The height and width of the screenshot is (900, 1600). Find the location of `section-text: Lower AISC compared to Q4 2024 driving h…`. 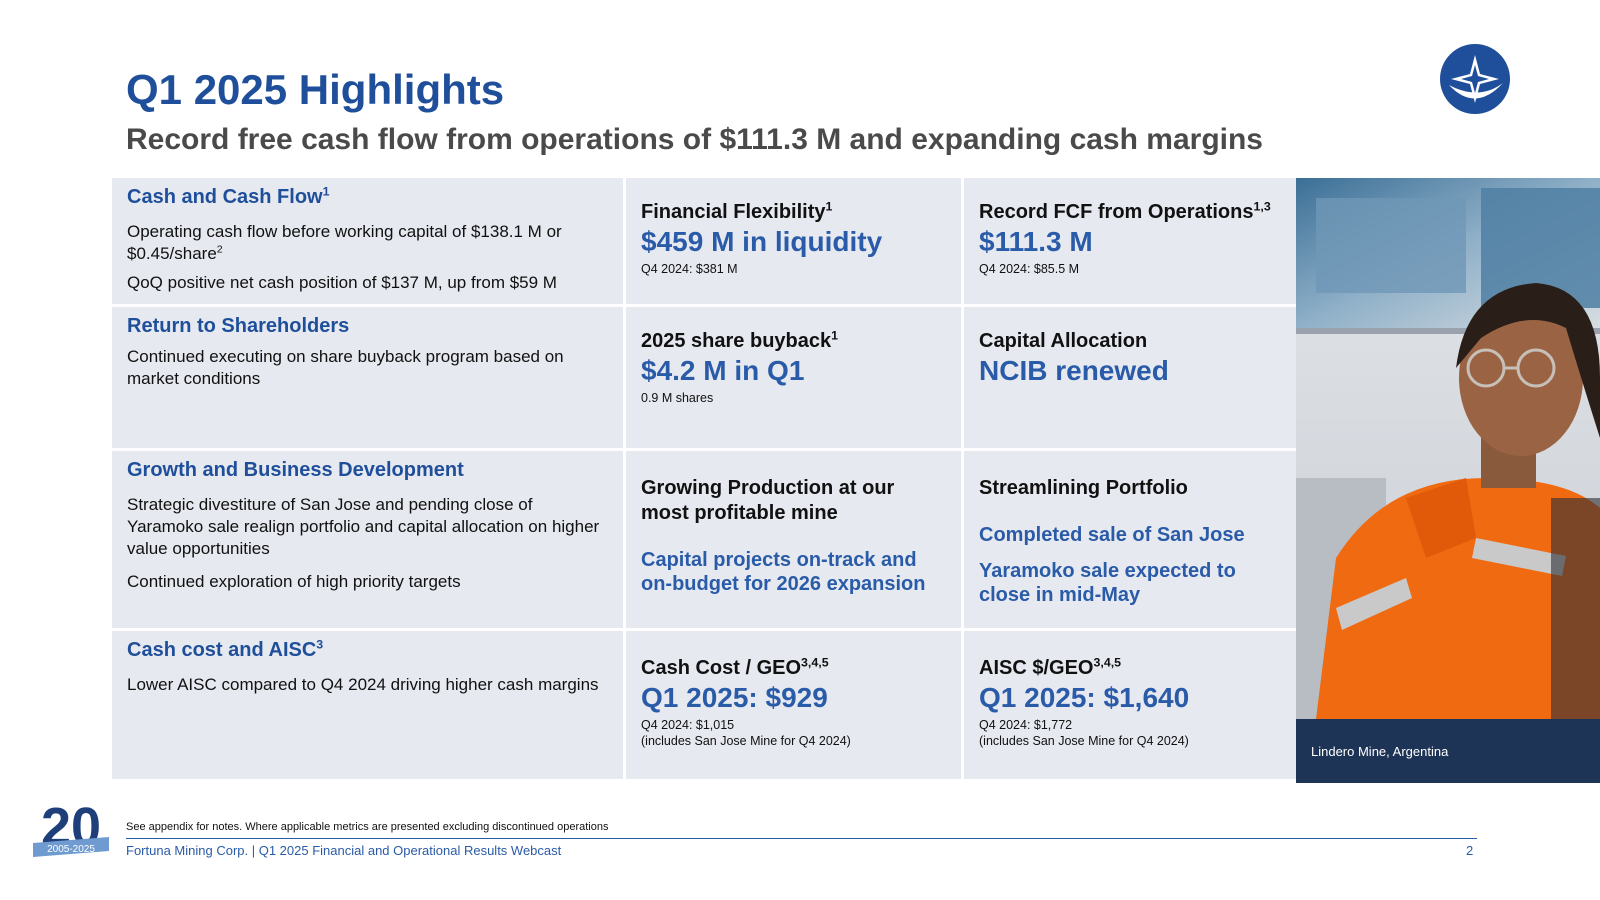

section-text: Lower AISC compared to Q4 2024 driving h… is located at coordinates (363, 684).